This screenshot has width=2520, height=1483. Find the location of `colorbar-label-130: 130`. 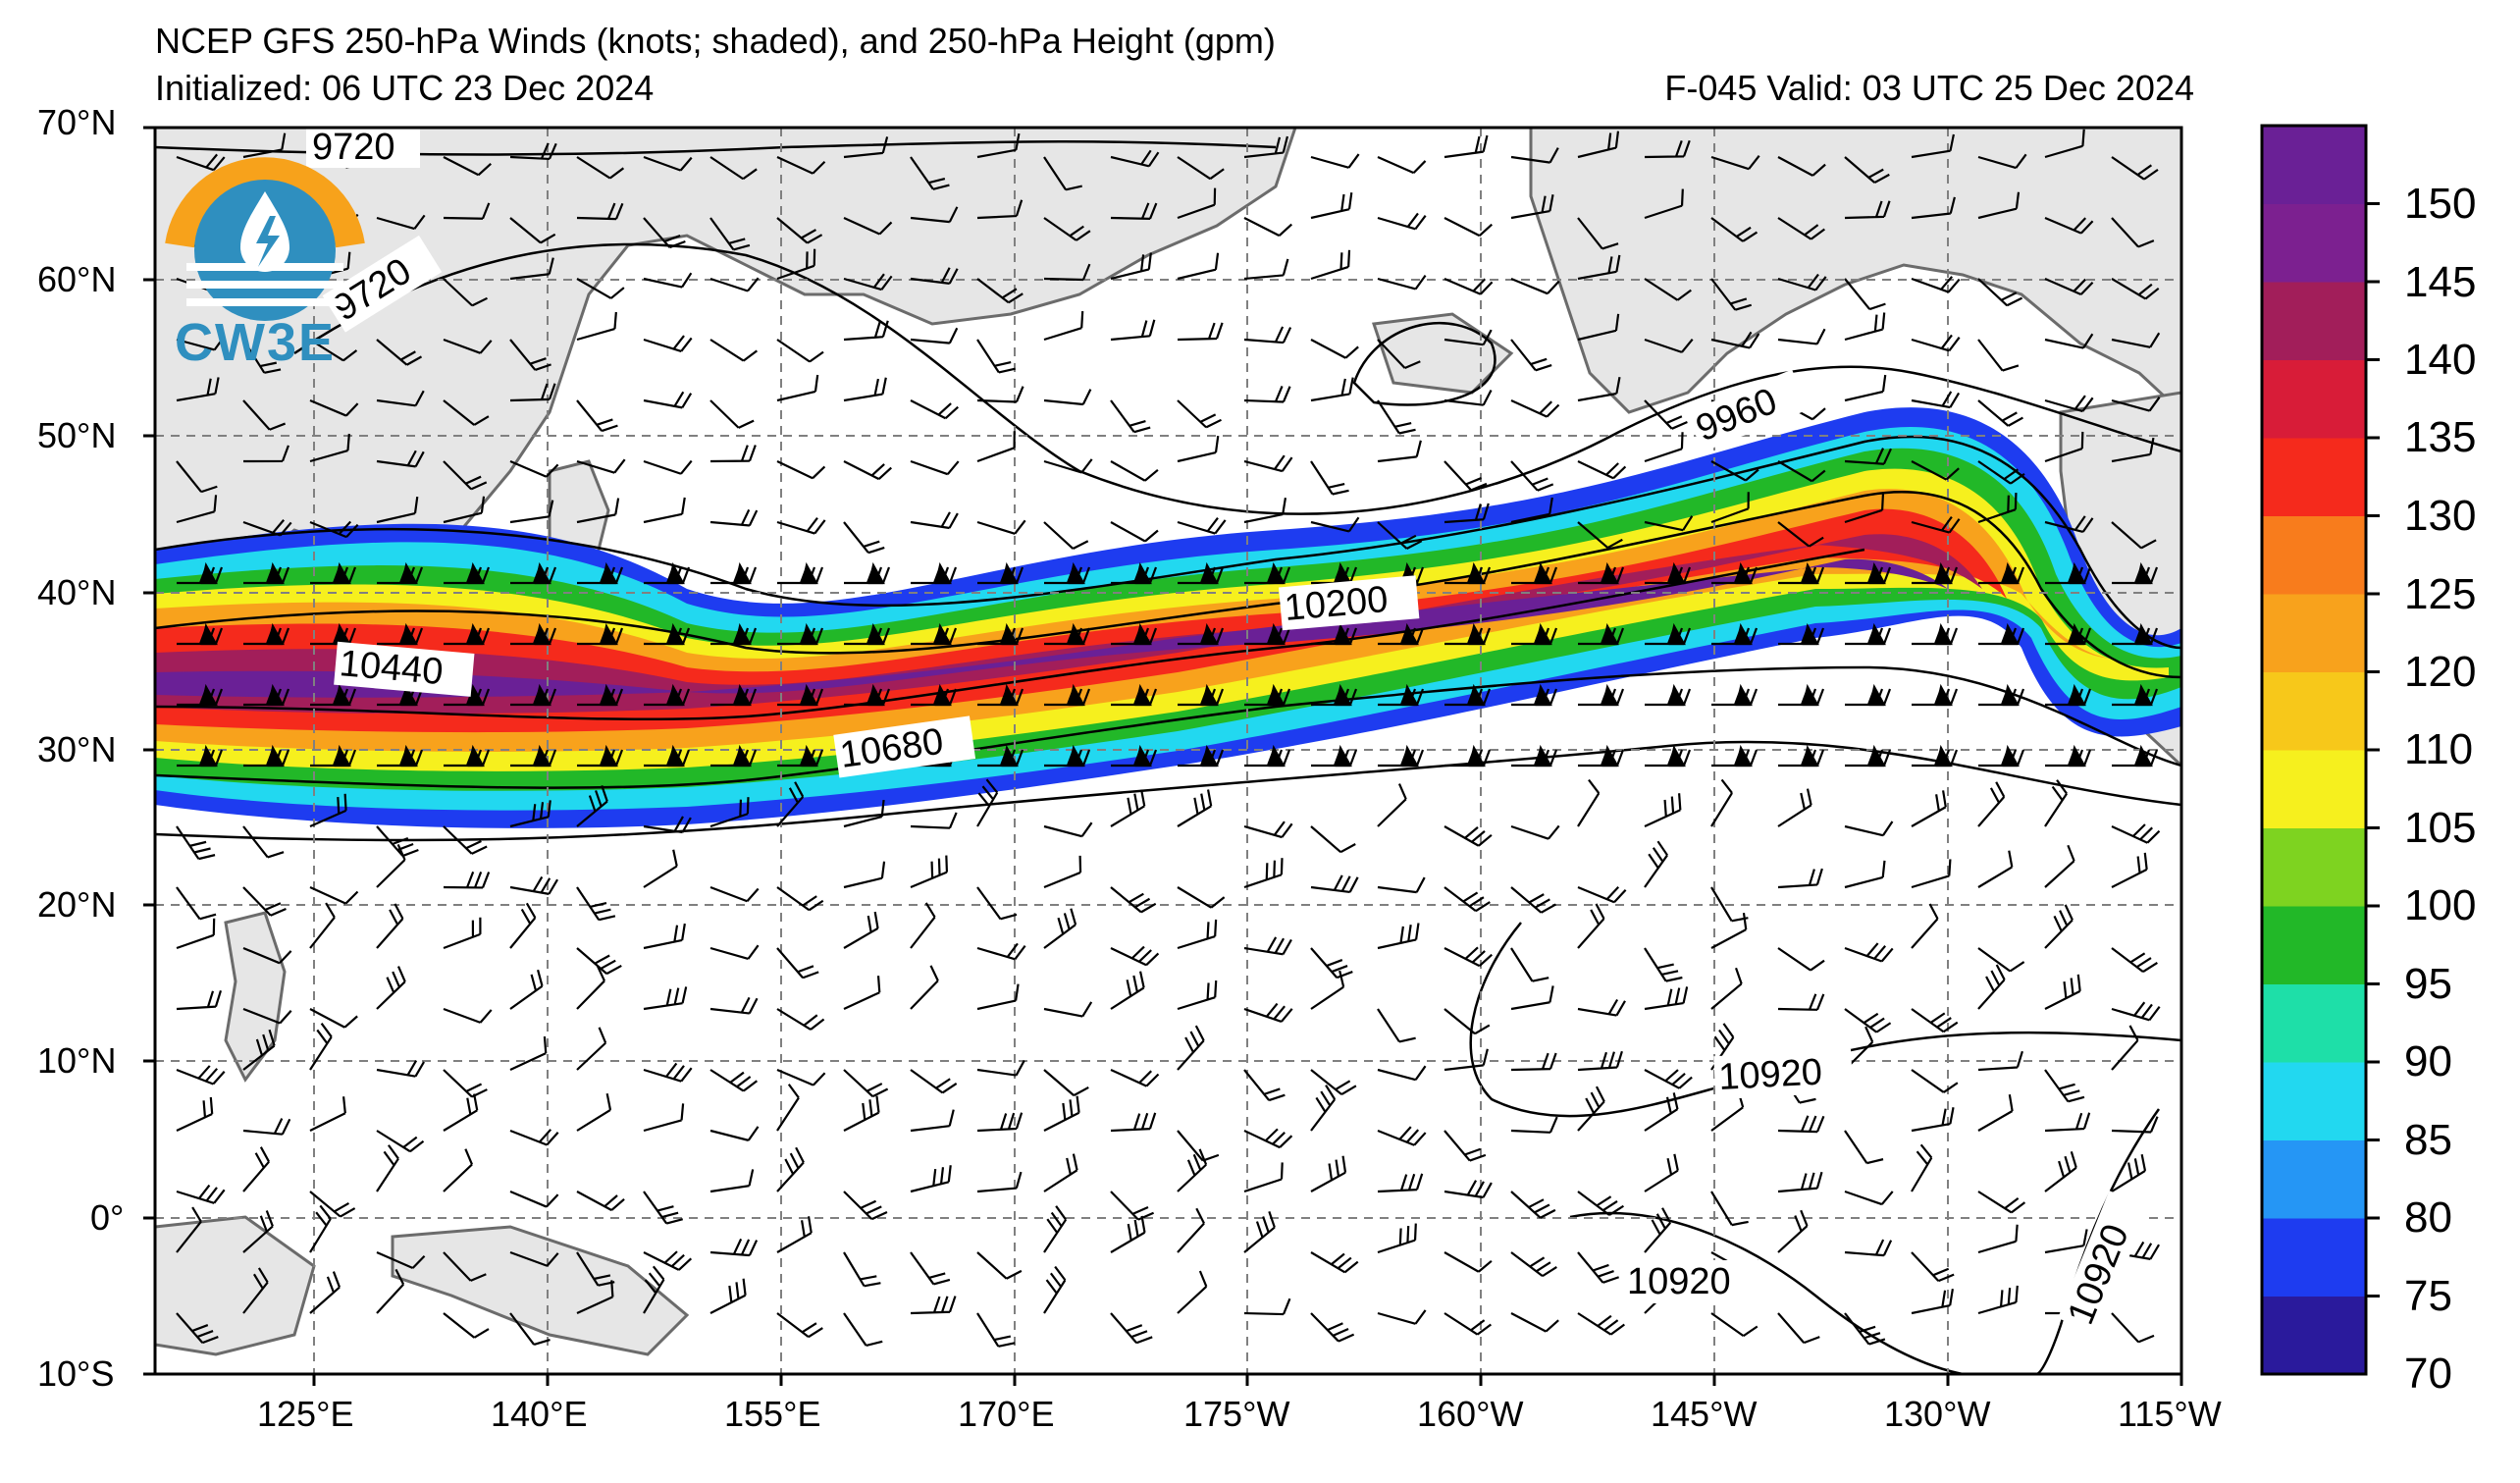

colorbar-label-130: 130 is located at coordinates (2440, 516).